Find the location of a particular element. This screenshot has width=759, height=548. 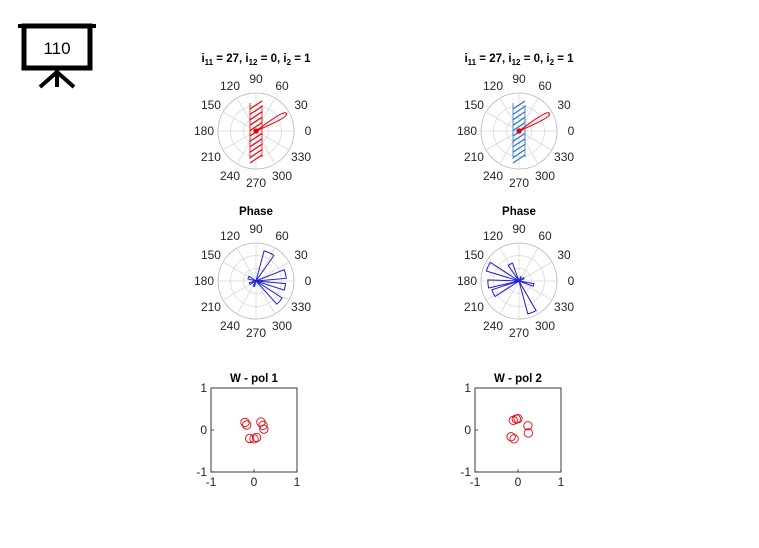

x-tick-label: 1 is located at coordinates (561, 482).